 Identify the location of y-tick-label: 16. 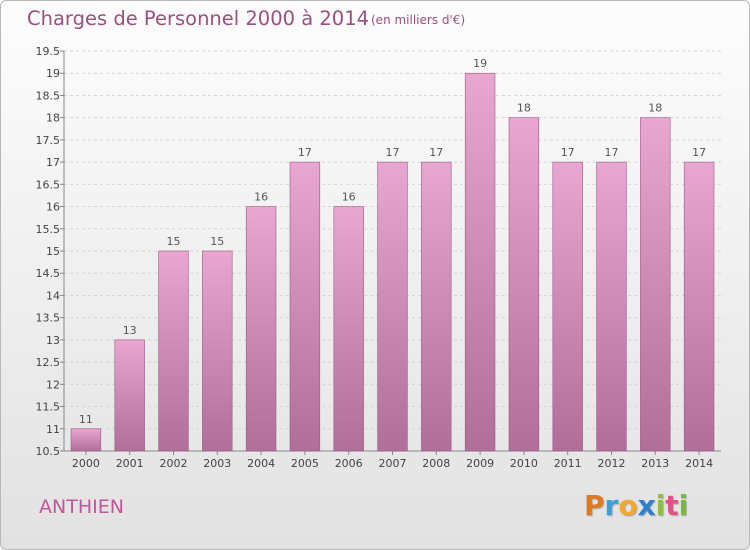
(53, 207).